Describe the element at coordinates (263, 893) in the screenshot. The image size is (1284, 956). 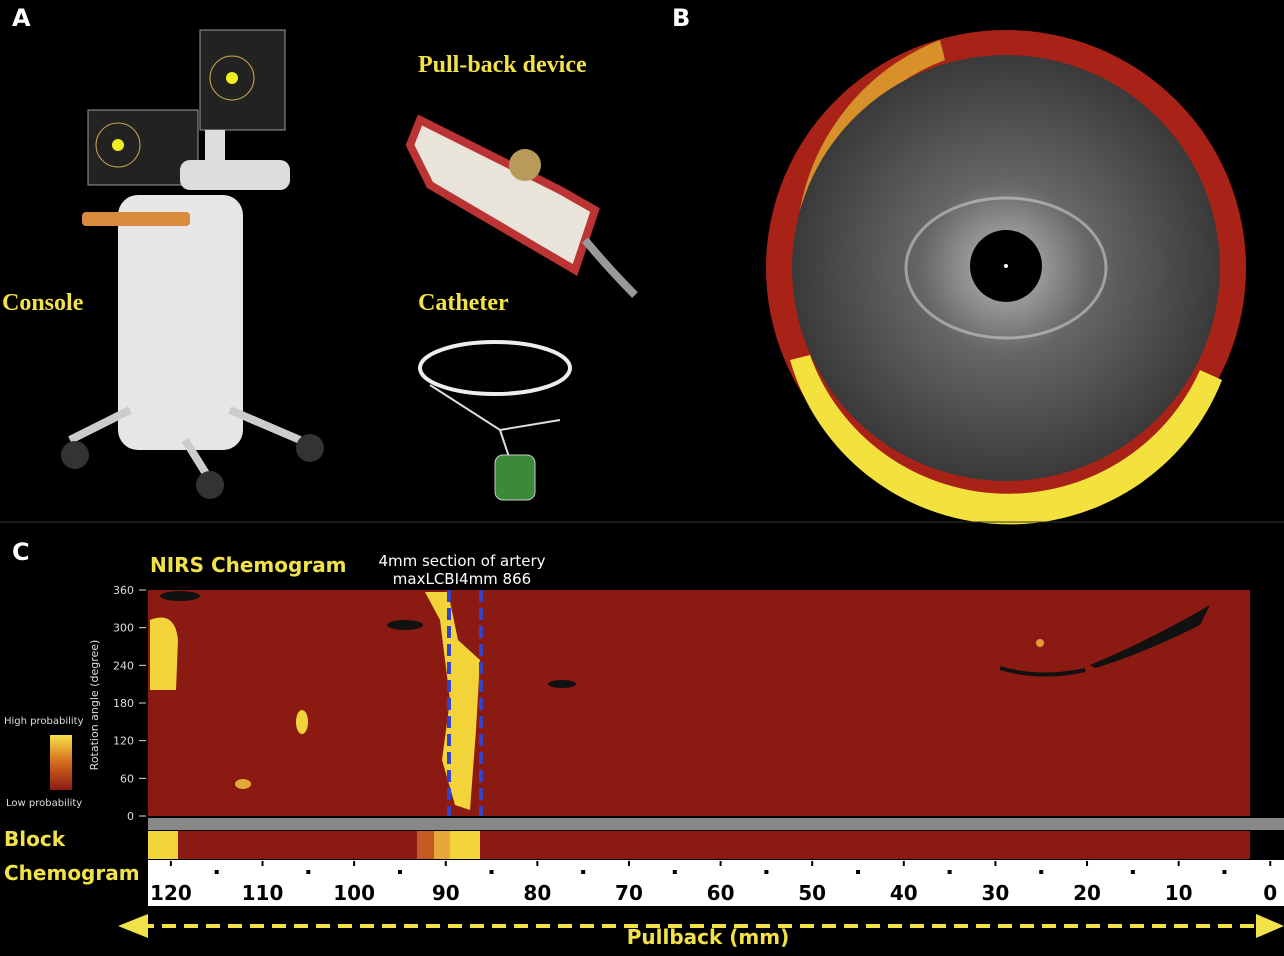
I see `x-tick-label: 110` at that location.